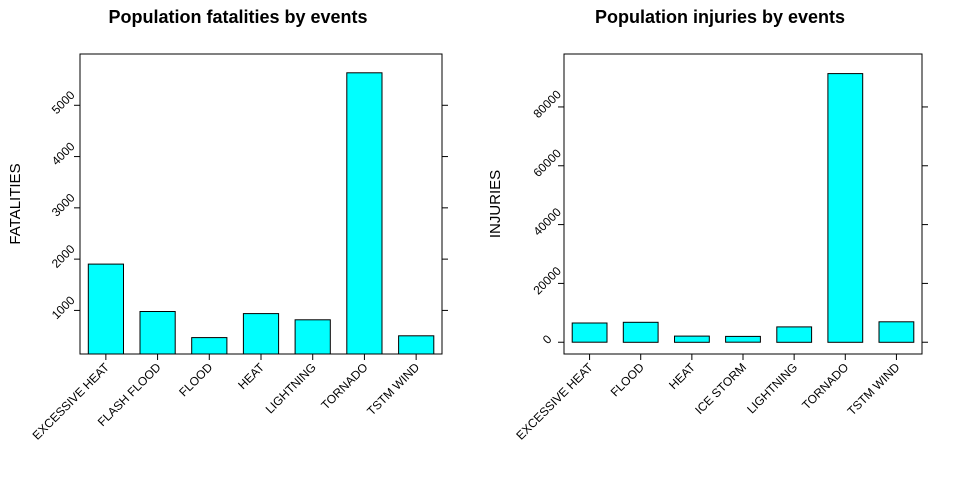  What do you see at coordinates (237, 17) in the screenshot?
I see `chart-title-fatalities: Population fatalities by events` at bounding box center [237, 17].